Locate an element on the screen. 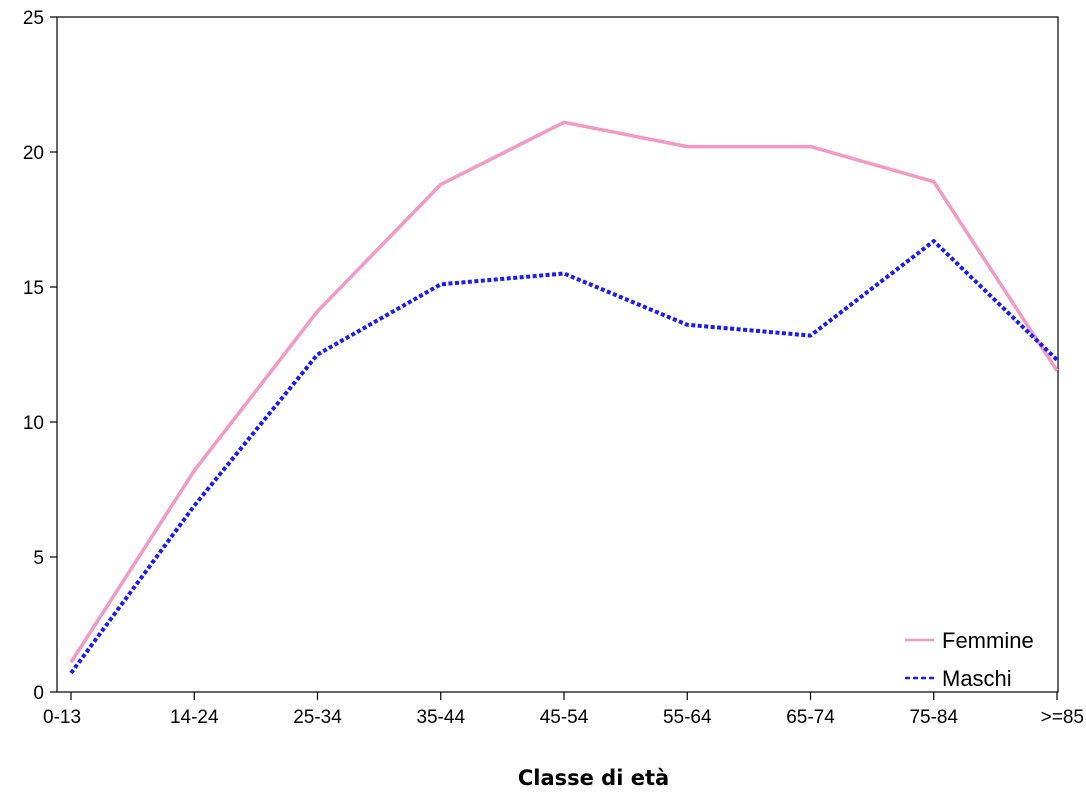 The image size is (1086, 794). x-tick-label: 75-84 is located at coordinates (933, 717).